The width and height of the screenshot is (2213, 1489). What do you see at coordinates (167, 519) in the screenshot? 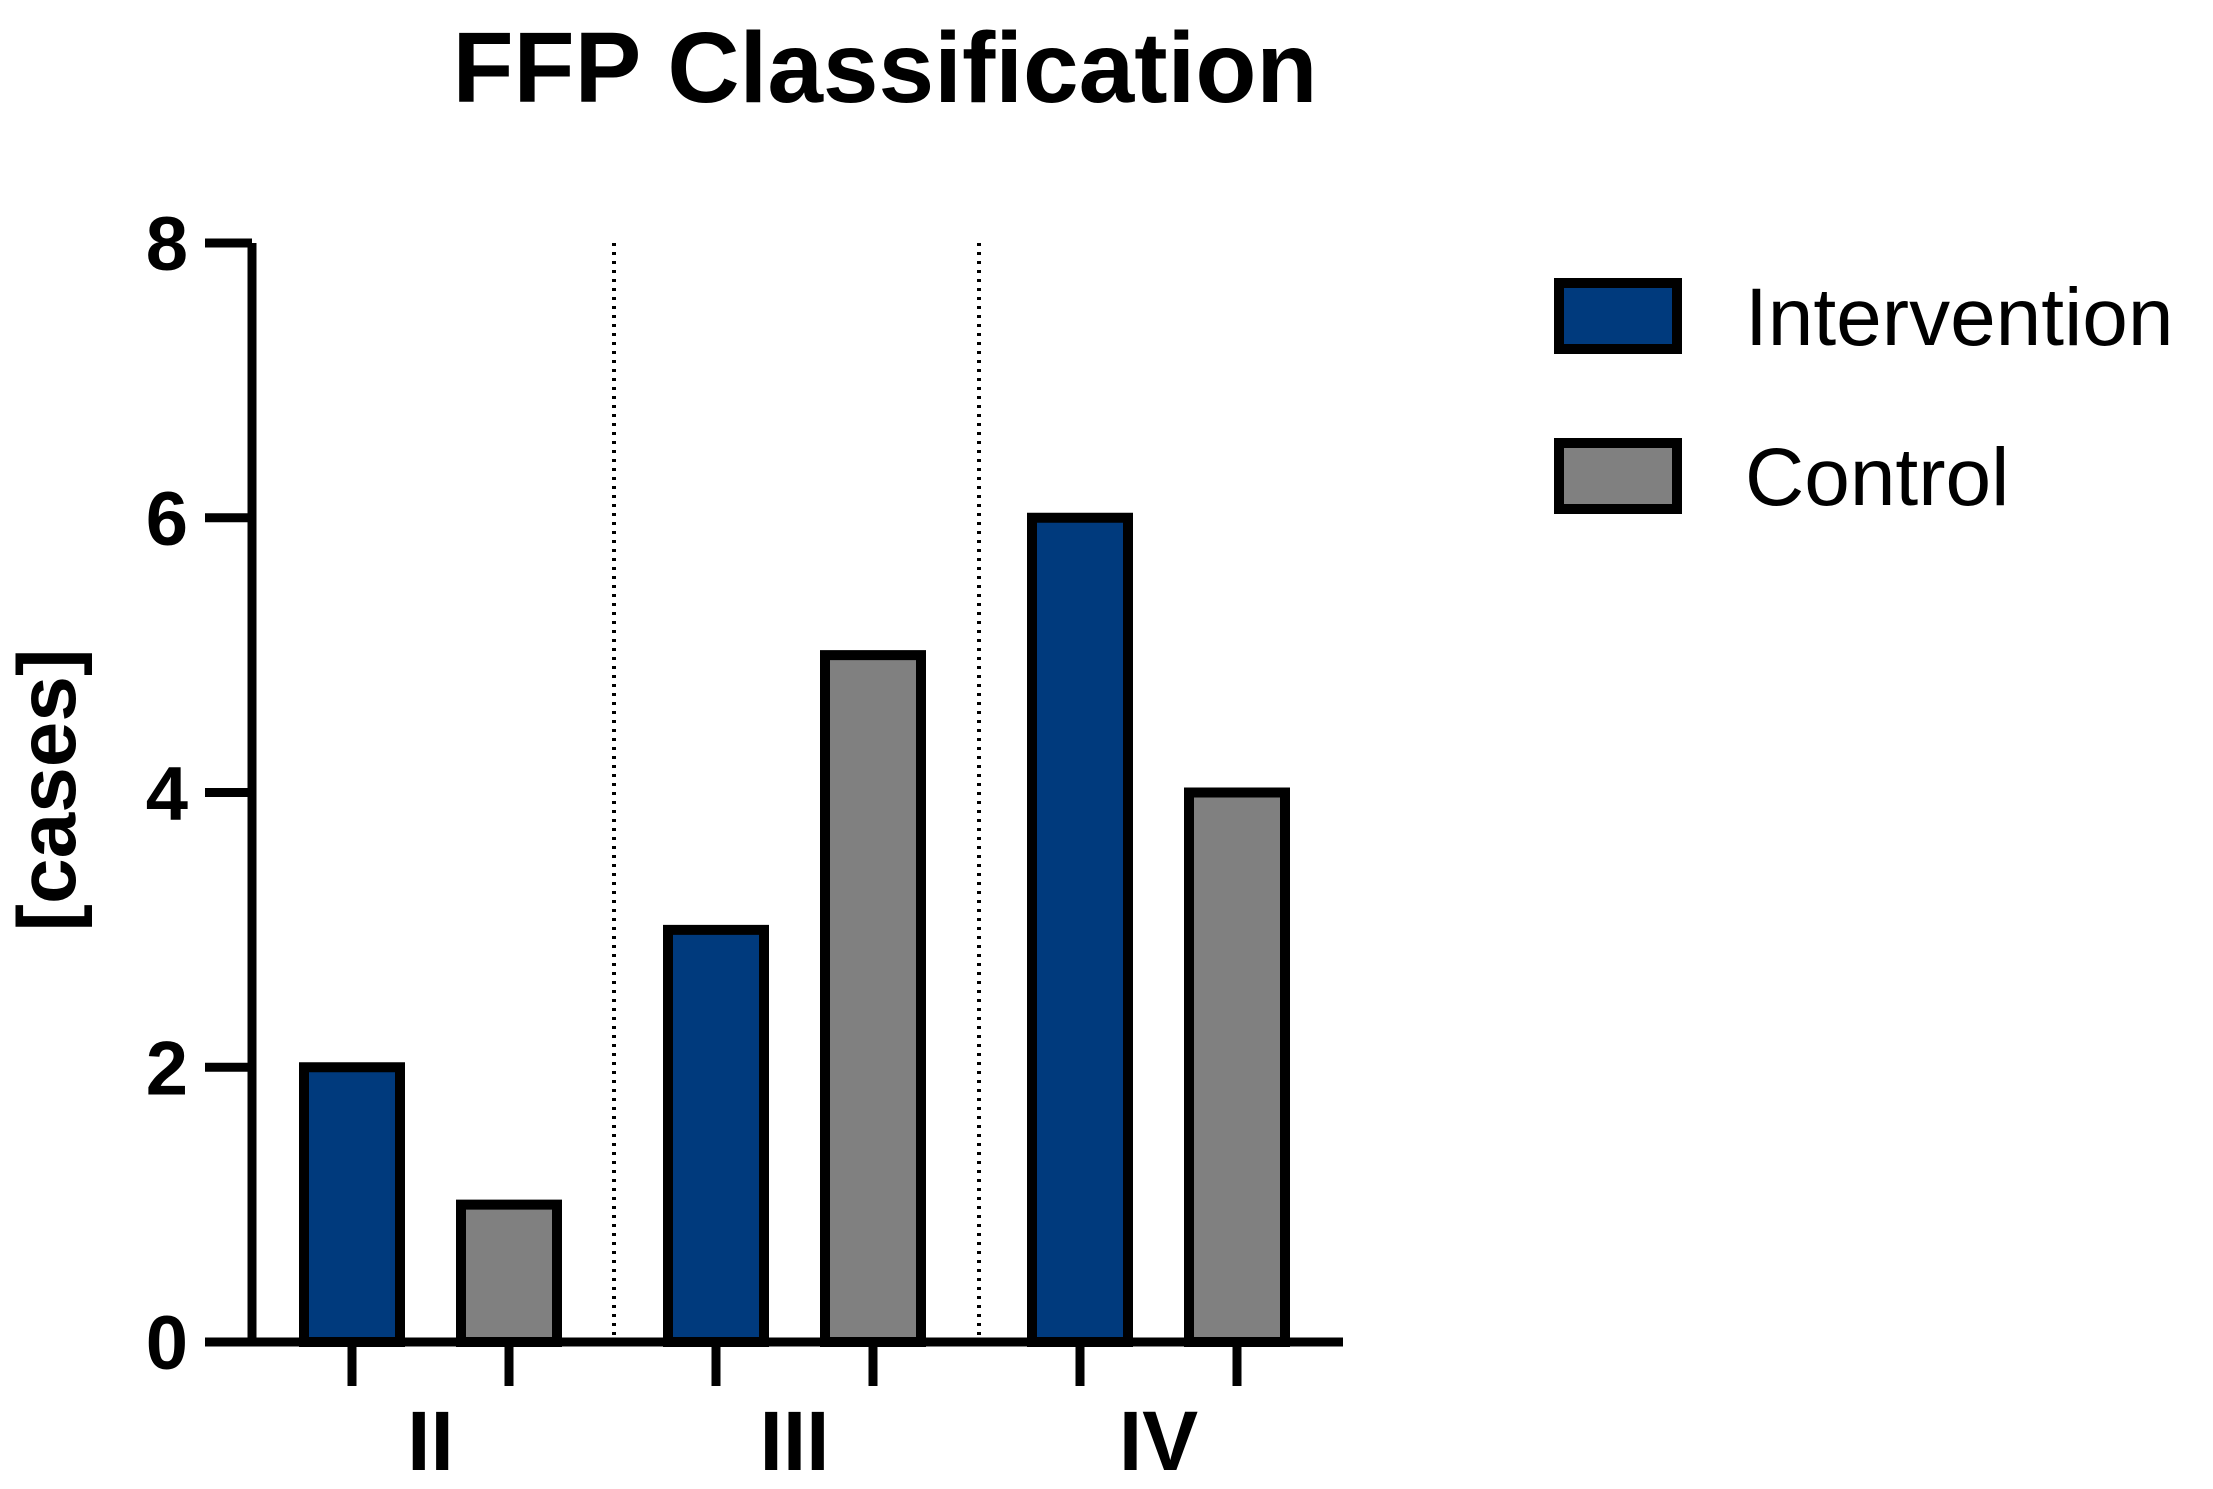
I see `y-tick-label: 6` at bounding box center [167, 519].